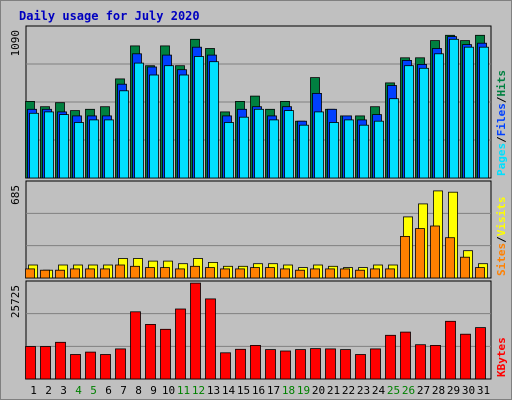 This screenshot has width=512, height=400. What do you see at coordinates (243, 390) in the screenshot?
I see `x-tick-label: 15` at bounding box center [243, 390].